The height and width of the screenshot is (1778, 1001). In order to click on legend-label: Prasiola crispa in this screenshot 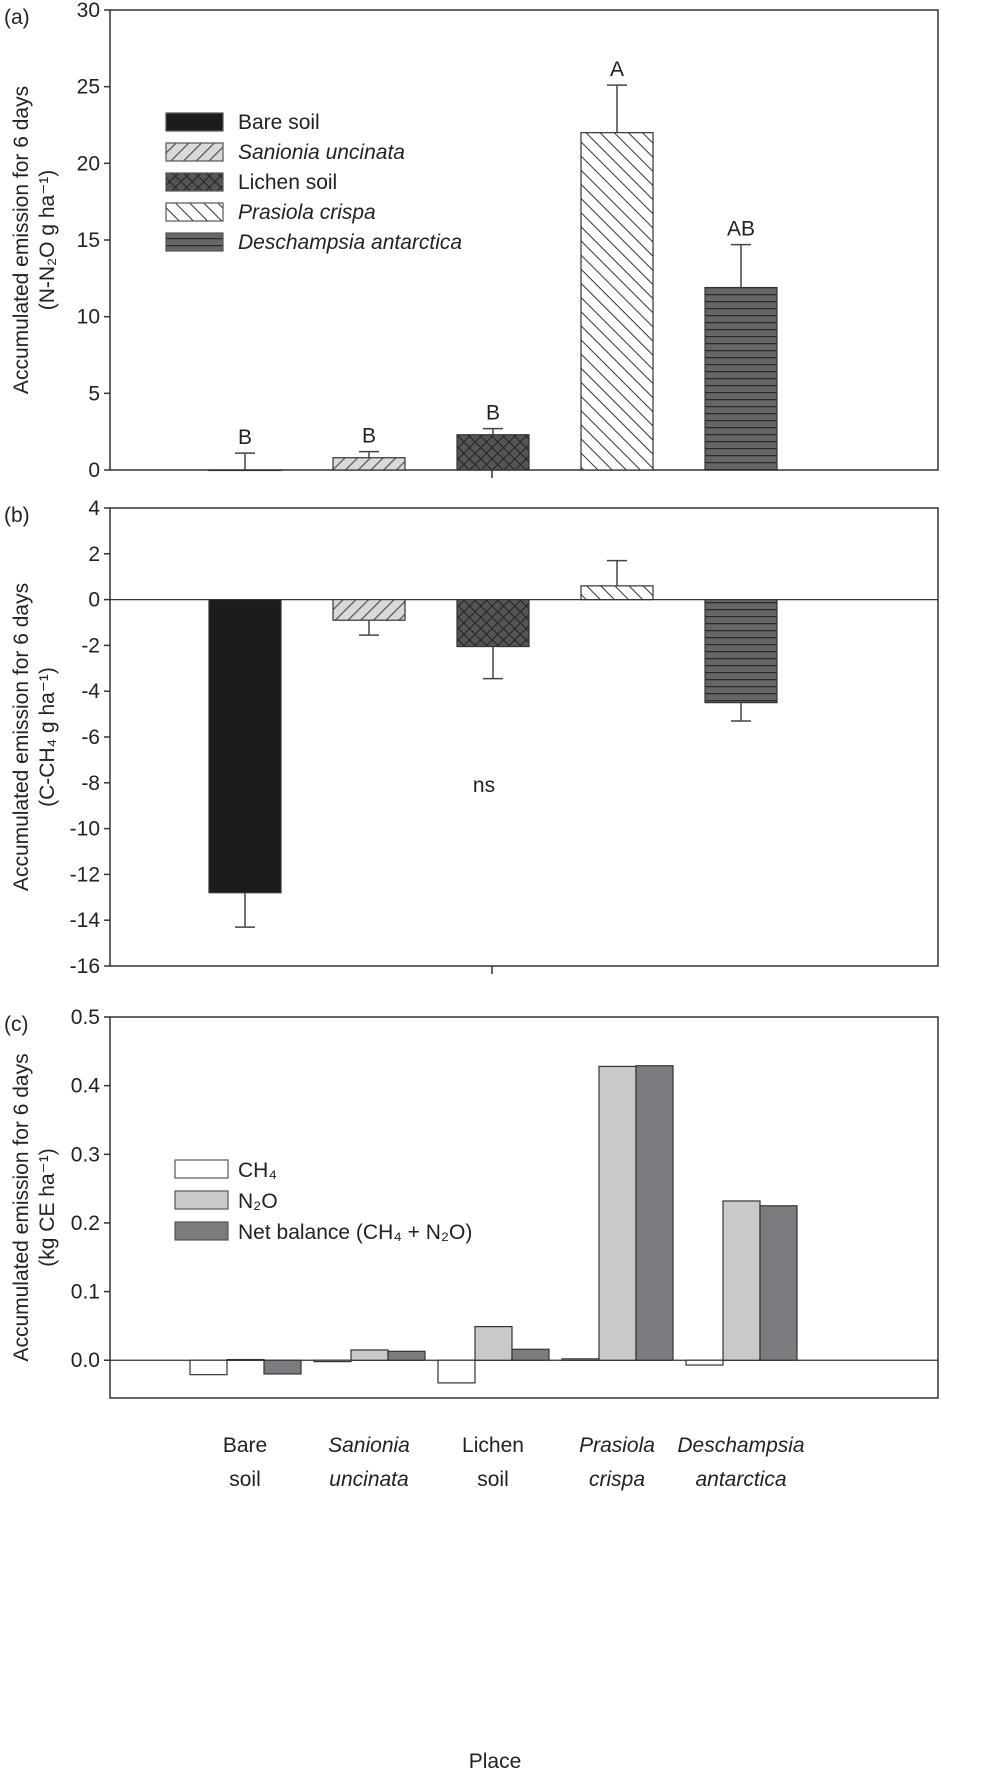, I will do `click(307, 212)`.